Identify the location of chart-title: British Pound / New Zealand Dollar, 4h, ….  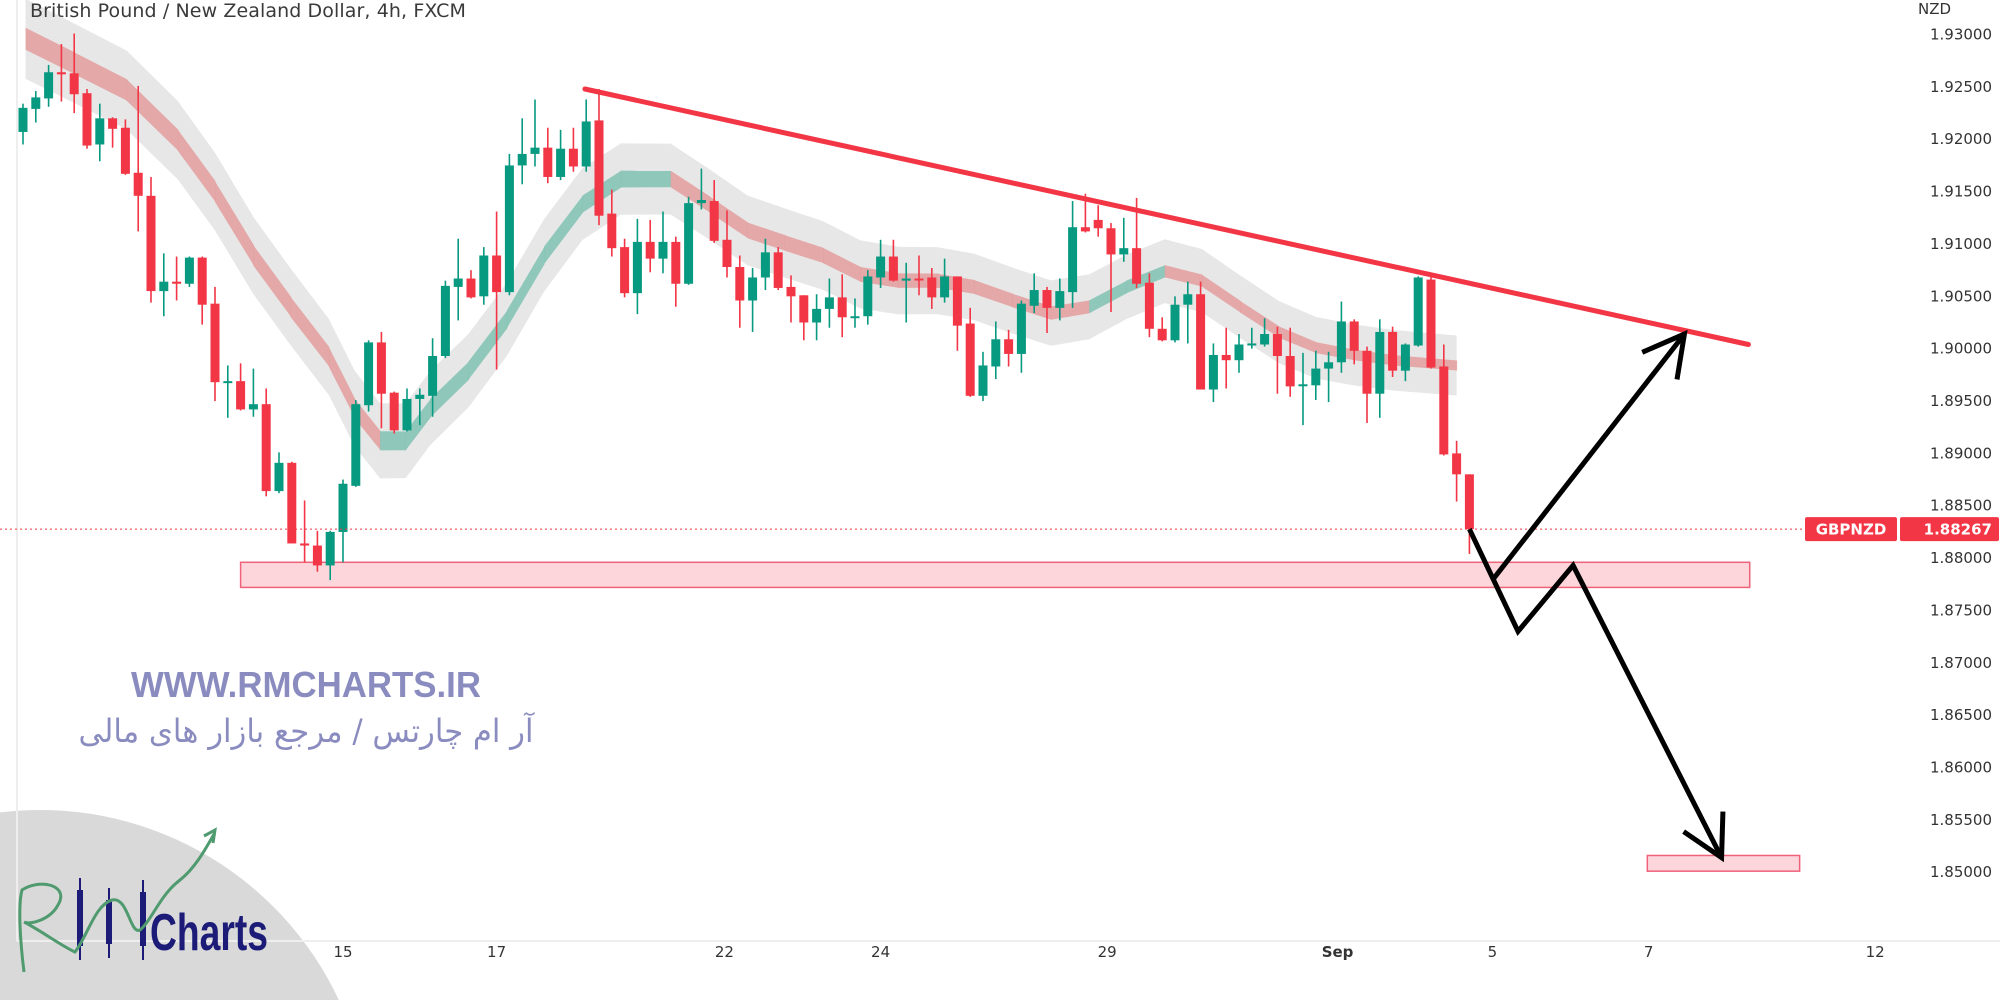
(248, 11).